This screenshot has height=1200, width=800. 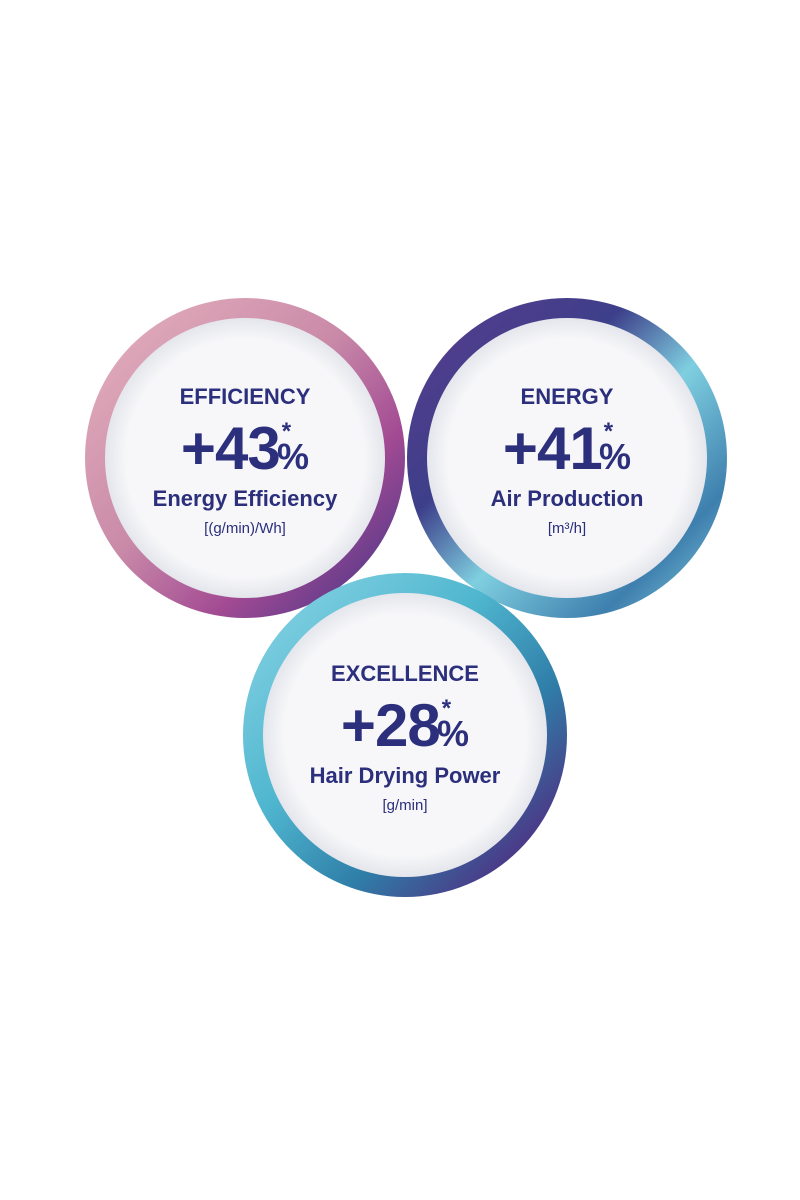 What do you see at coordinates (567, 528) in the screenshot?
I see `stat-unit: [m³/h]` at bounding box center [567, 528].